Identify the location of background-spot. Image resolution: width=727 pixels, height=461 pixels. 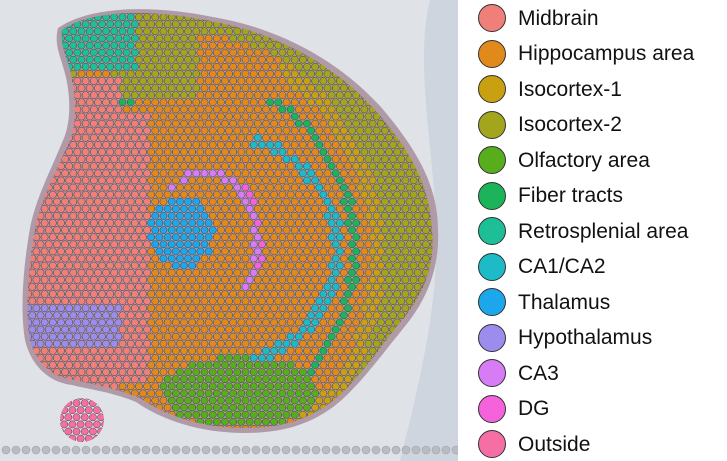
(216, 450).